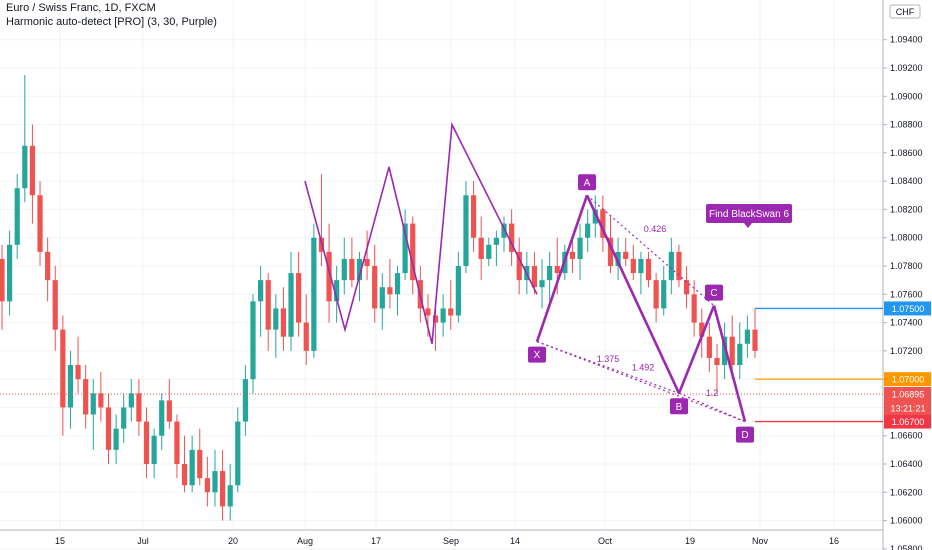 The width and height of the screenshot is (932, 550). I want to click on x-tick-label: 15, so click(60, 541).